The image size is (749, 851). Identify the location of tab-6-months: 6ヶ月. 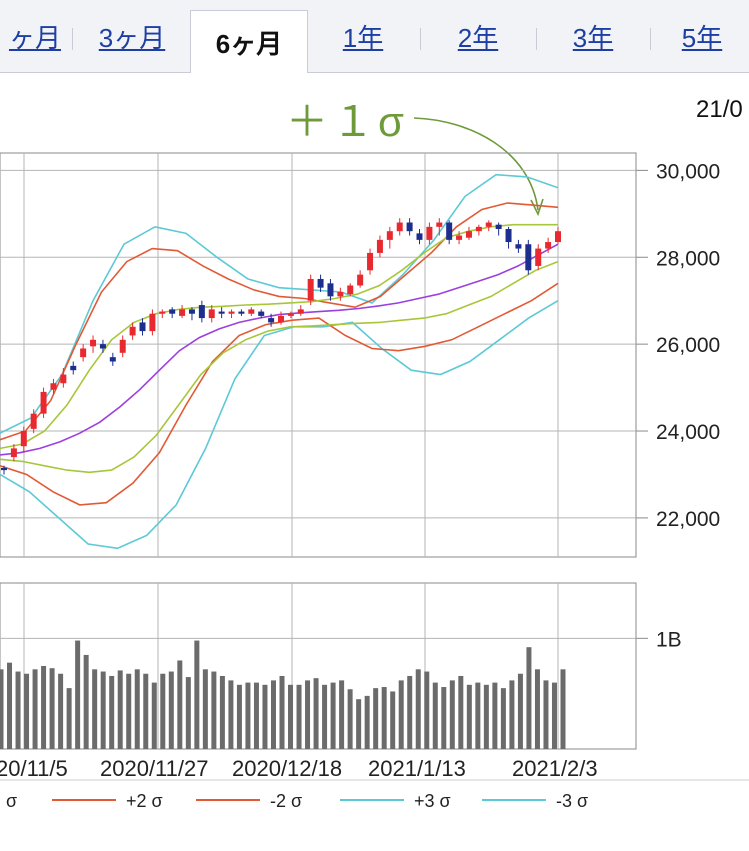
(249, 41).